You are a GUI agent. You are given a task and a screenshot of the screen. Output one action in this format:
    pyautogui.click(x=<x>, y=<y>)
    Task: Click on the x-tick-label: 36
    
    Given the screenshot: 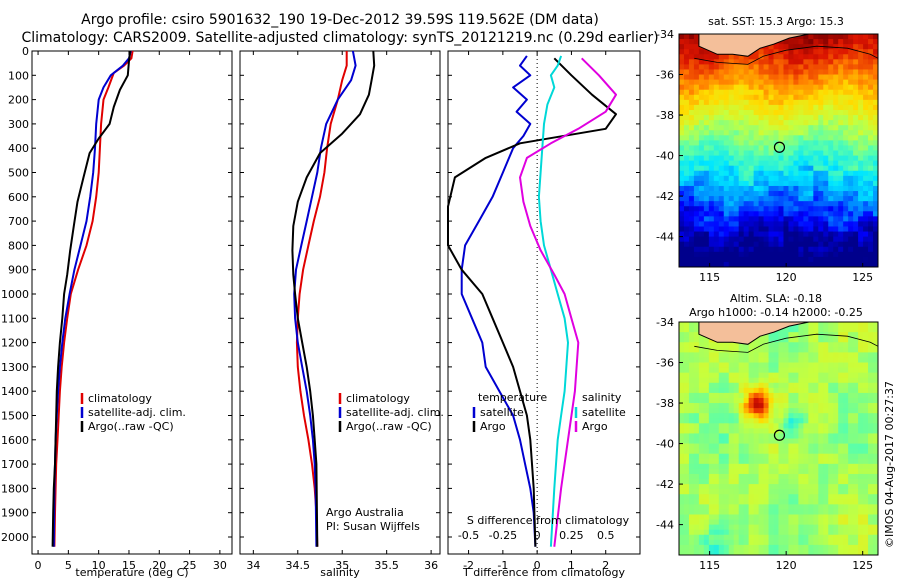 What is the action you would take?
    pyautogui.click(x=431, y=565)
    